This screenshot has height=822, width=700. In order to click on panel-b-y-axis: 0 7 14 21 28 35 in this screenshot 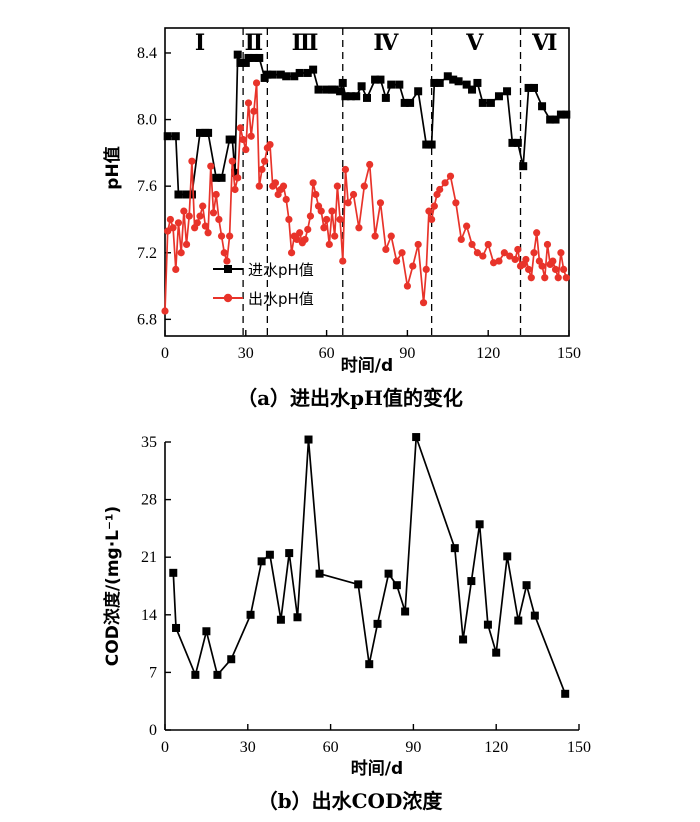, I will do `click(156, 586)`.